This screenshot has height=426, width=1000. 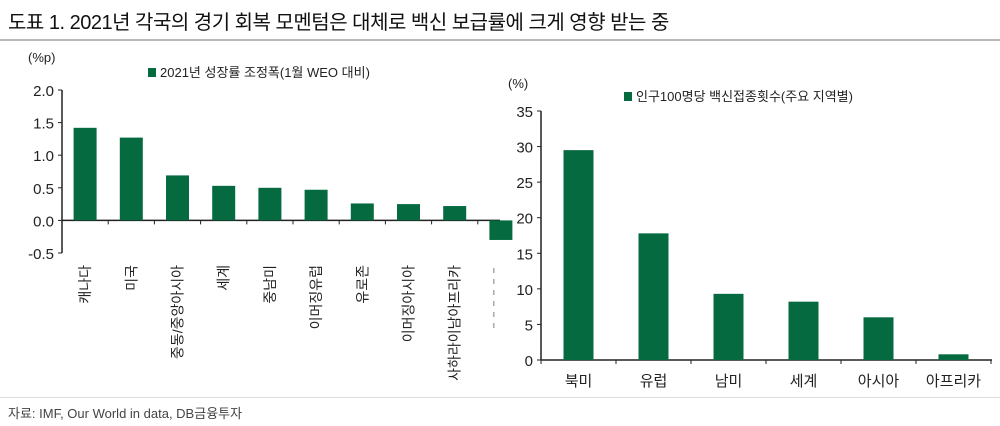 What do you see at coordinates (41, 254) in the screenshot?
I see `y-tick-label: -0.5` at bounding box center [41, 254].